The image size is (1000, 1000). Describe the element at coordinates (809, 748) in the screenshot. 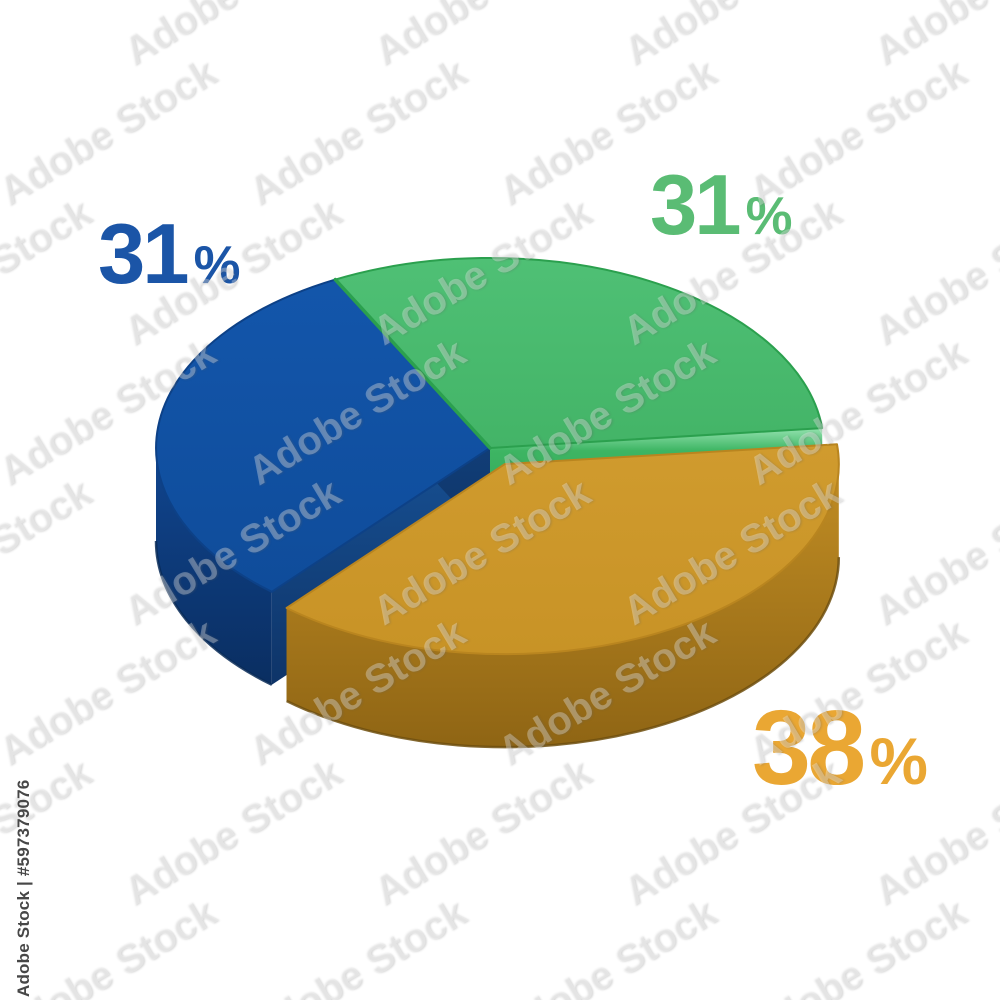

I see `yellow-slice-value: 38` at that location.